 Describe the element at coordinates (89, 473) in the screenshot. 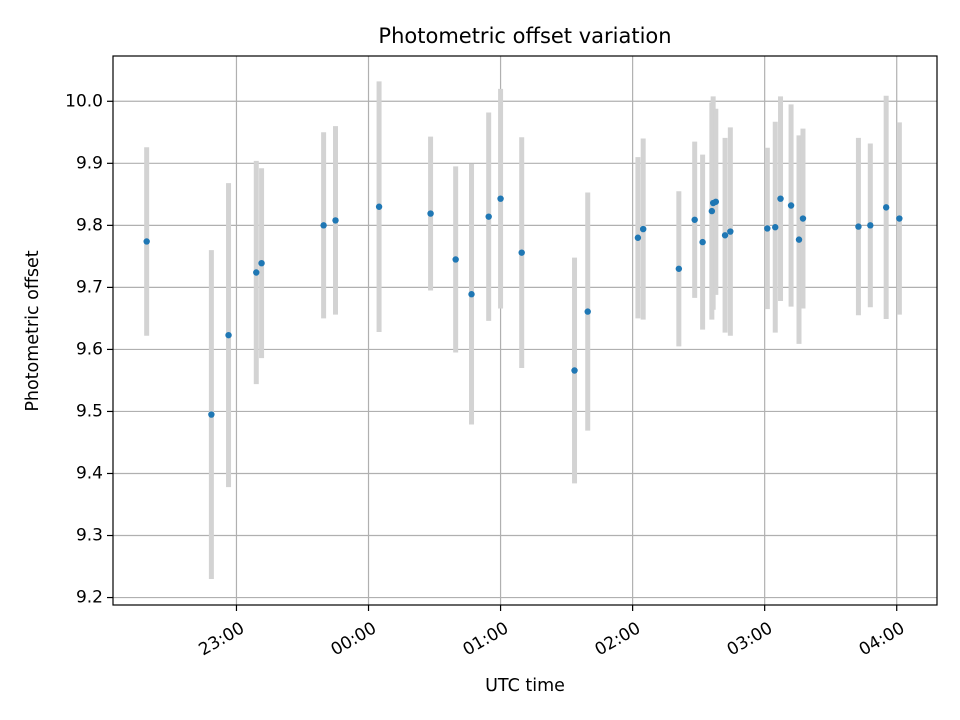

I see `y-tick-label: 9.4` at that location.